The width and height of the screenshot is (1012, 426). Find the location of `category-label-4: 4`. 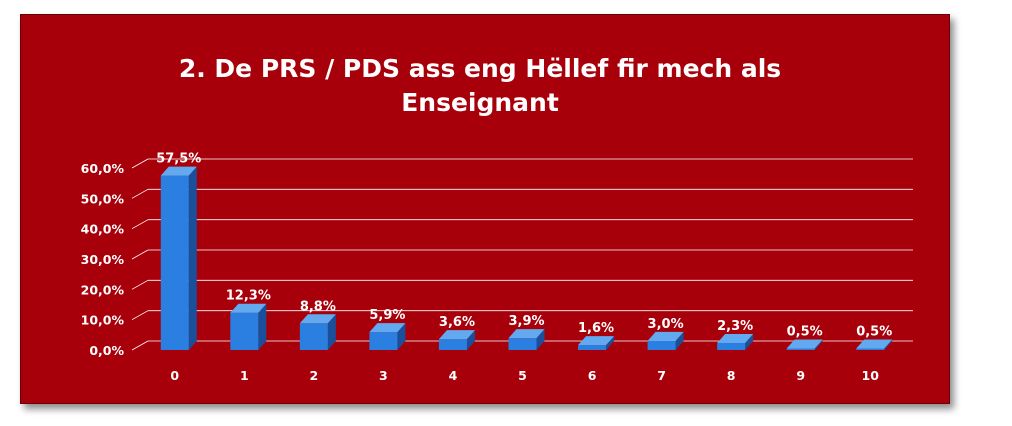

category-label-4: 4 is located at coordinates (453, 375).